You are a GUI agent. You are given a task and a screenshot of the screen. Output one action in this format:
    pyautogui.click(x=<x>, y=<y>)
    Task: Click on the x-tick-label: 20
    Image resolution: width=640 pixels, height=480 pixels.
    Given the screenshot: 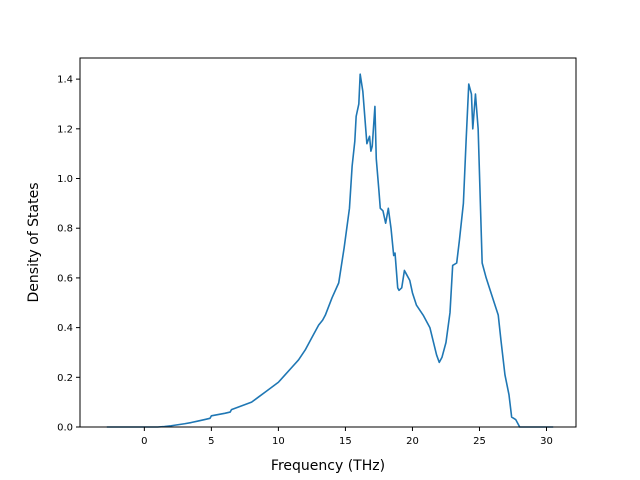 What is the action you would take?
    pyautogui.click(x=412, y=441)
    